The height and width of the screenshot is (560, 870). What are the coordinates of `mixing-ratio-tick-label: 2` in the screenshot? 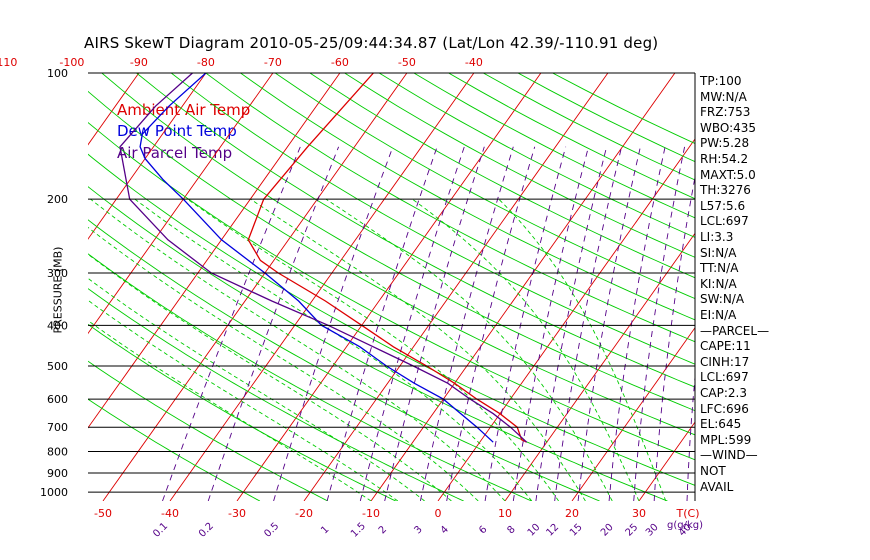 It's located at (383, 530).